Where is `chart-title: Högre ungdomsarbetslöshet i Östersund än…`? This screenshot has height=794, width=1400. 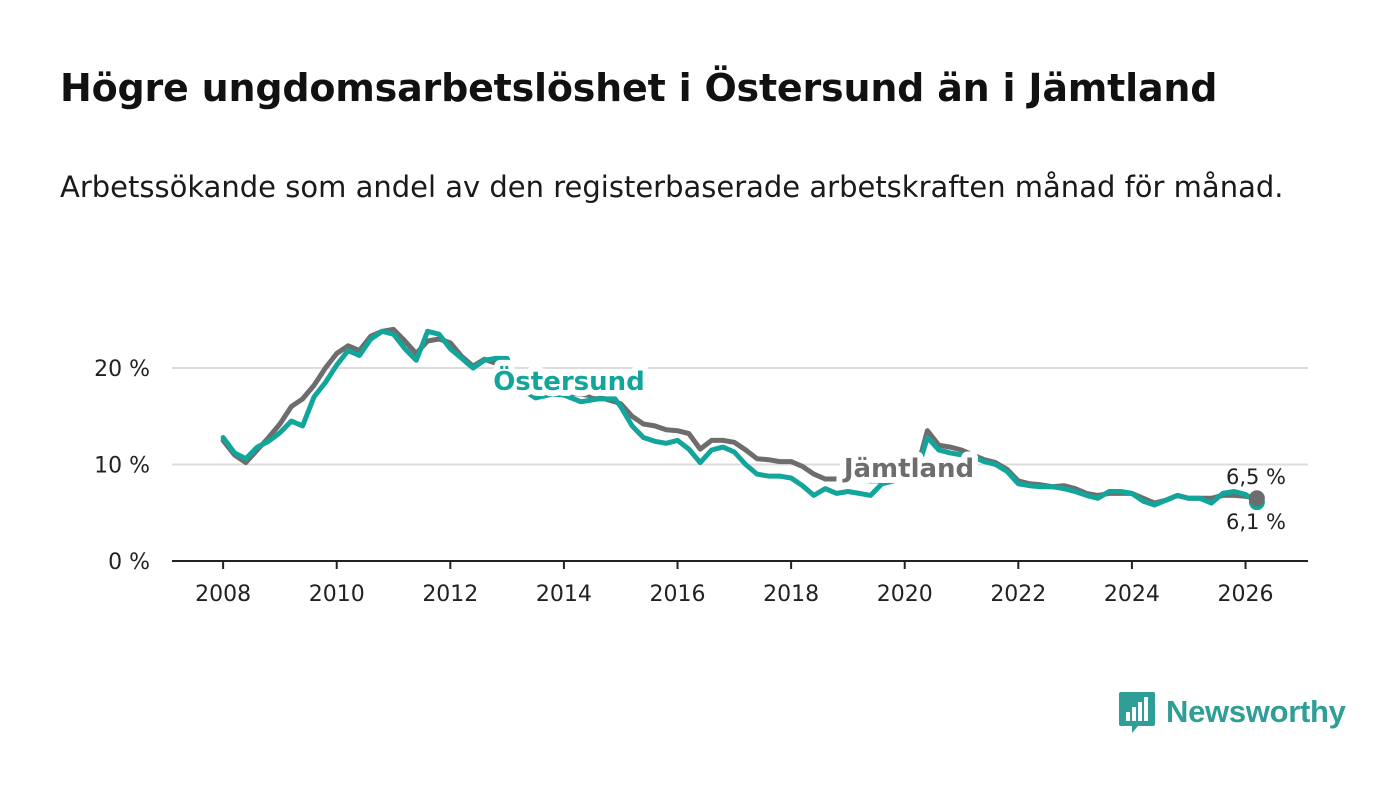
chart-title: Högre ungdomsarbetslöshet i Östersund än… is located at coordinates (639, 88).